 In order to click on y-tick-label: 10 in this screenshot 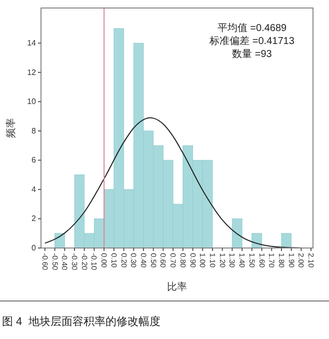, I will do `click(32, 101)`.